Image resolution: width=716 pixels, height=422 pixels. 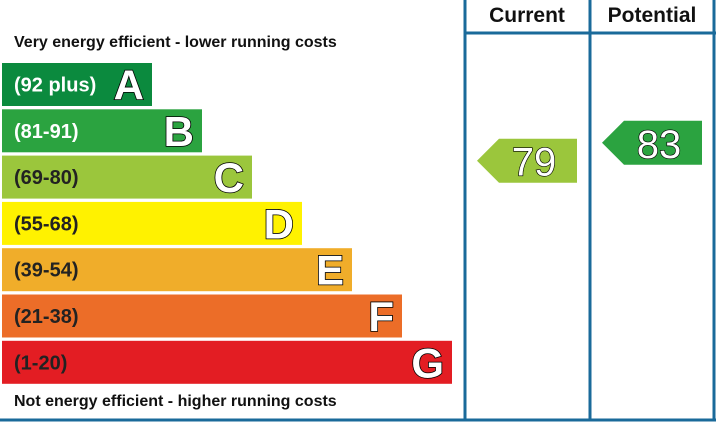 I want to click on band-bar-c, so click(x=127, y=177).